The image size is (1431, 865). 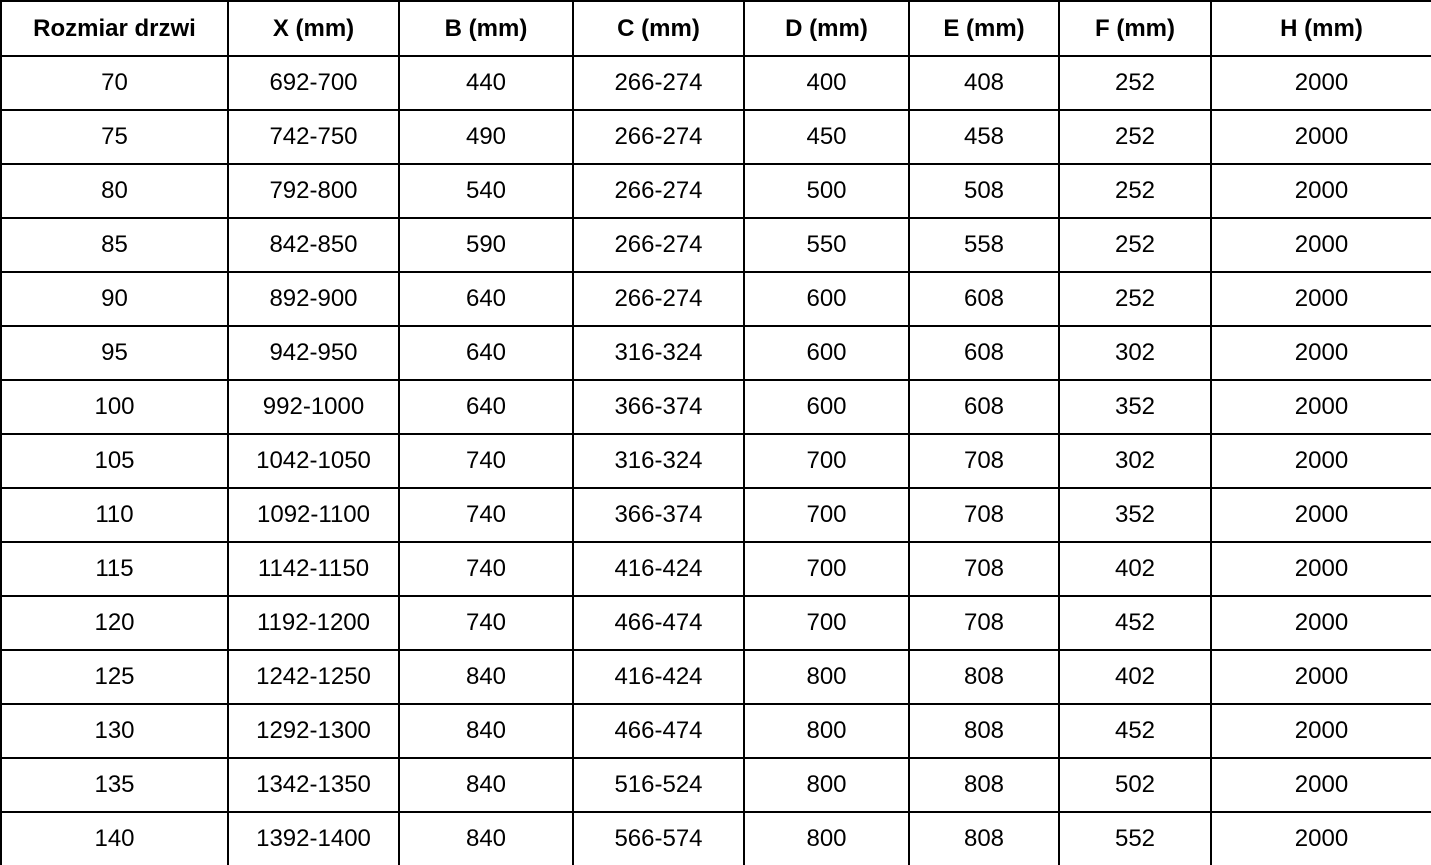 What do you see at coordinates (715, 407) in the screenshot?
I see `table-row: 100 992-1000 640 366-374 600 608 352 2000` at bounding box center [715, 407].